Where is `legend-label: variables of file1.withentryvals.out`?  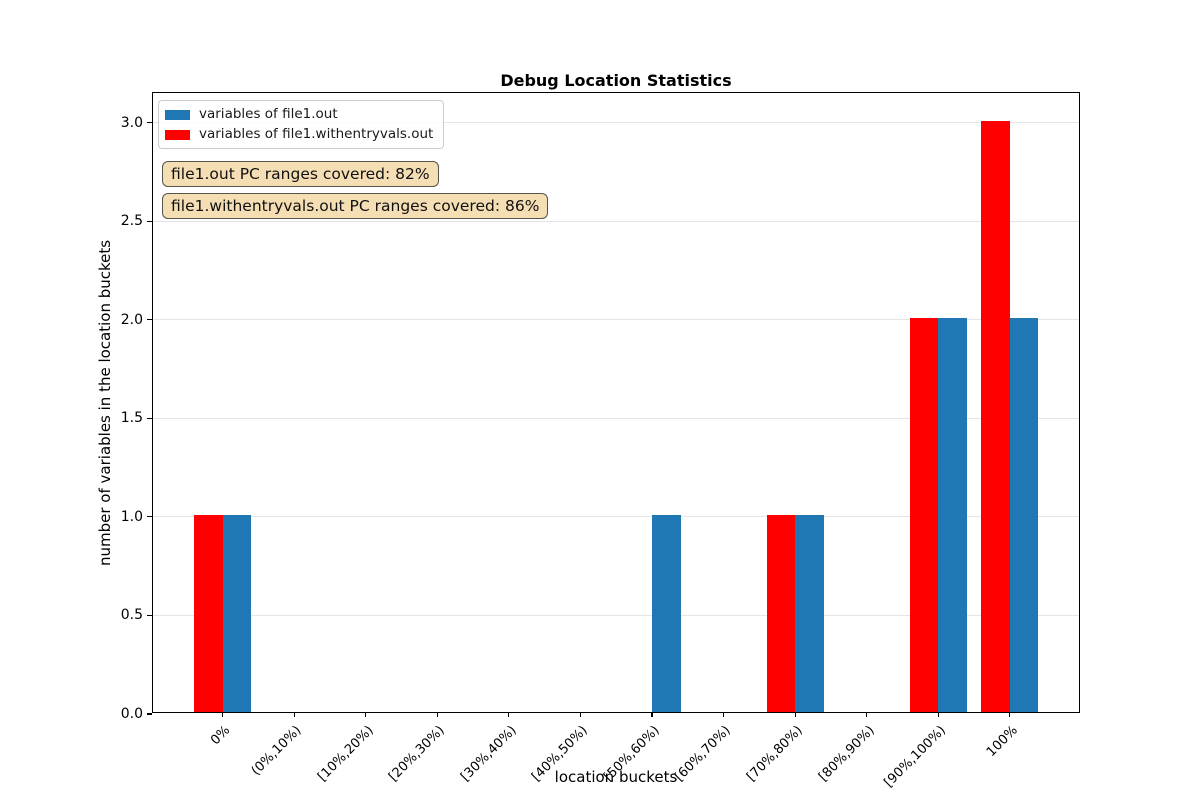 legend-label: variables of file1.withentryvals.out is located at coordinates (316, 134).